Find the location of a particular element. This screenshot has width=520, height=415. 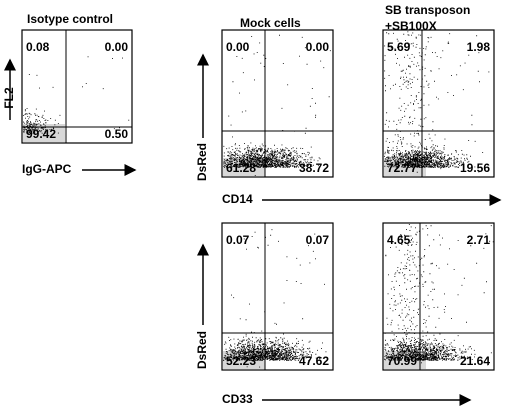

axis-label: CD33 is located at coordinates (237, 399).